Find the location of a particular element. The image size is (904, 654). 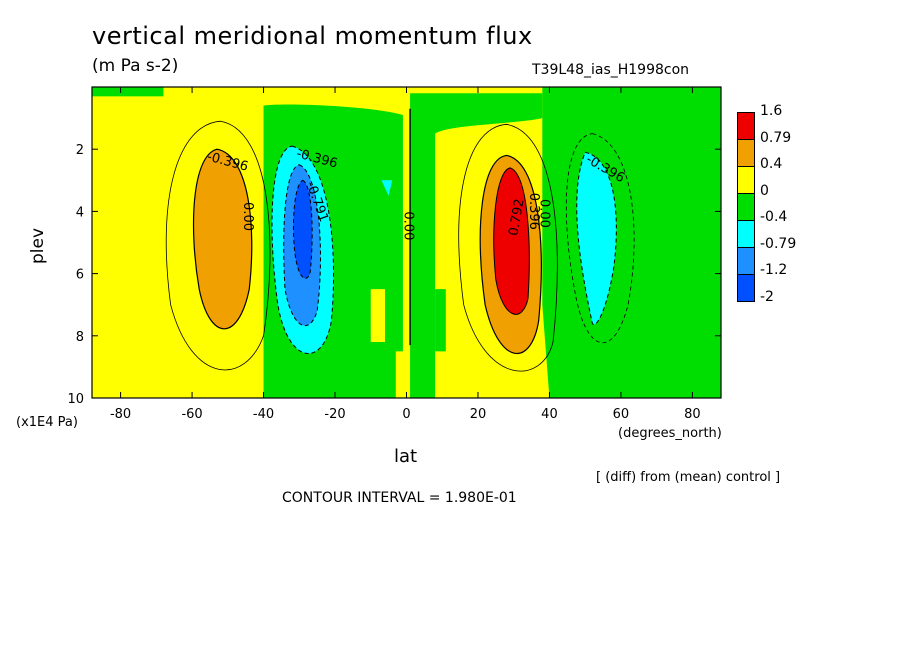

diff-note: [ (diff) from (mean) control ] is located at coordinates (688, 477).